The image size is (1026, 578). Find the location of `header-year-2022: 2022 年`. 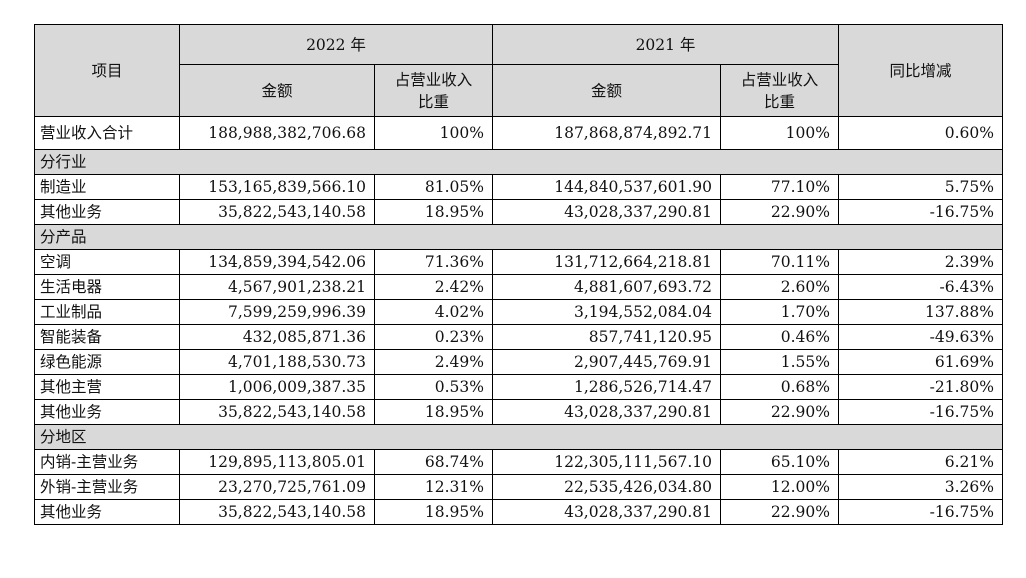

header-year-2022: 2022 年 is located at coordinates (336, 44).